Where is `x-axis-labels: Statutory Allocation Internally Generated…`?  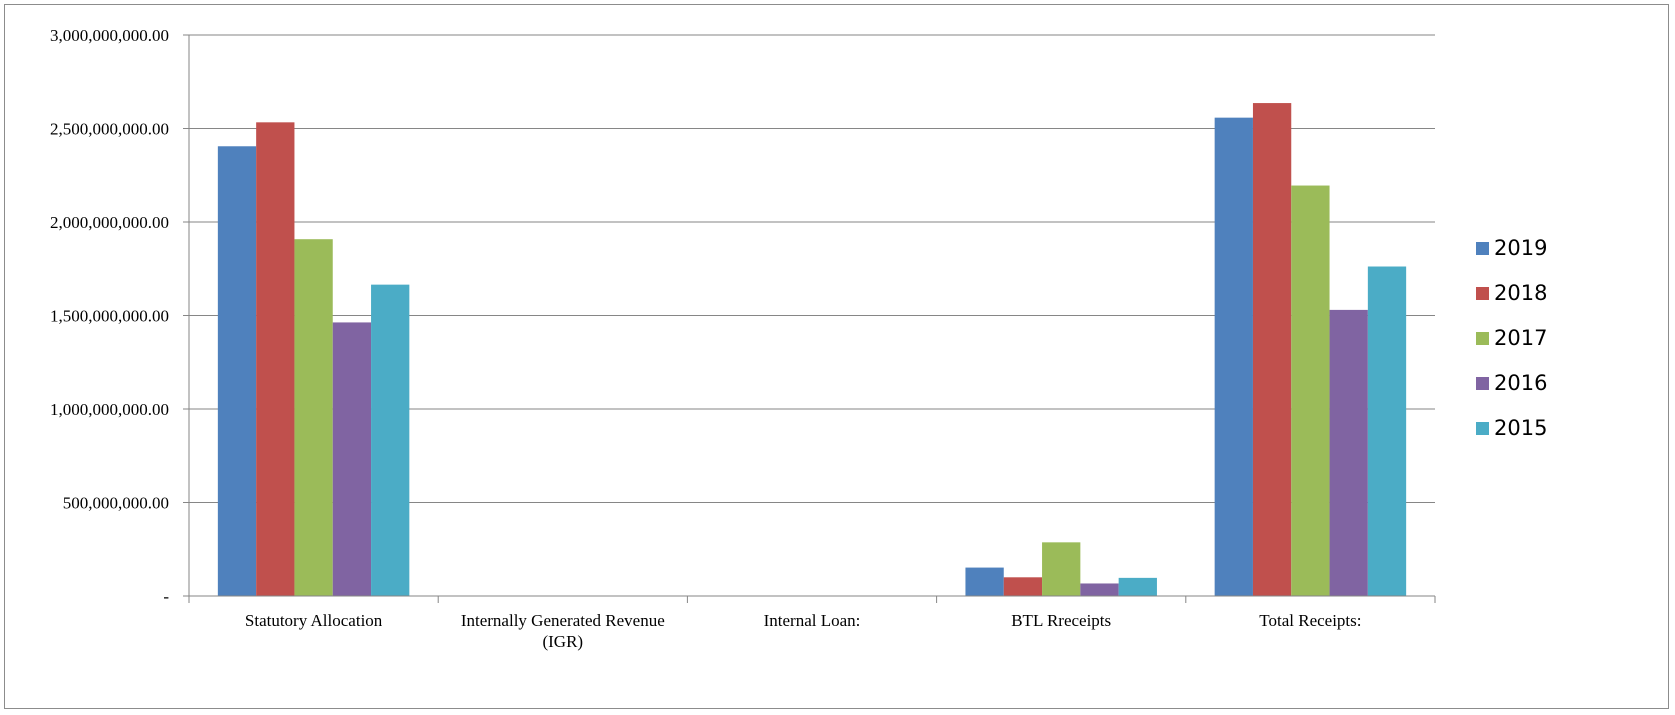 x-axis-labels: Statutory Allocation Internally Generated… is located at coordinates (803, 631).